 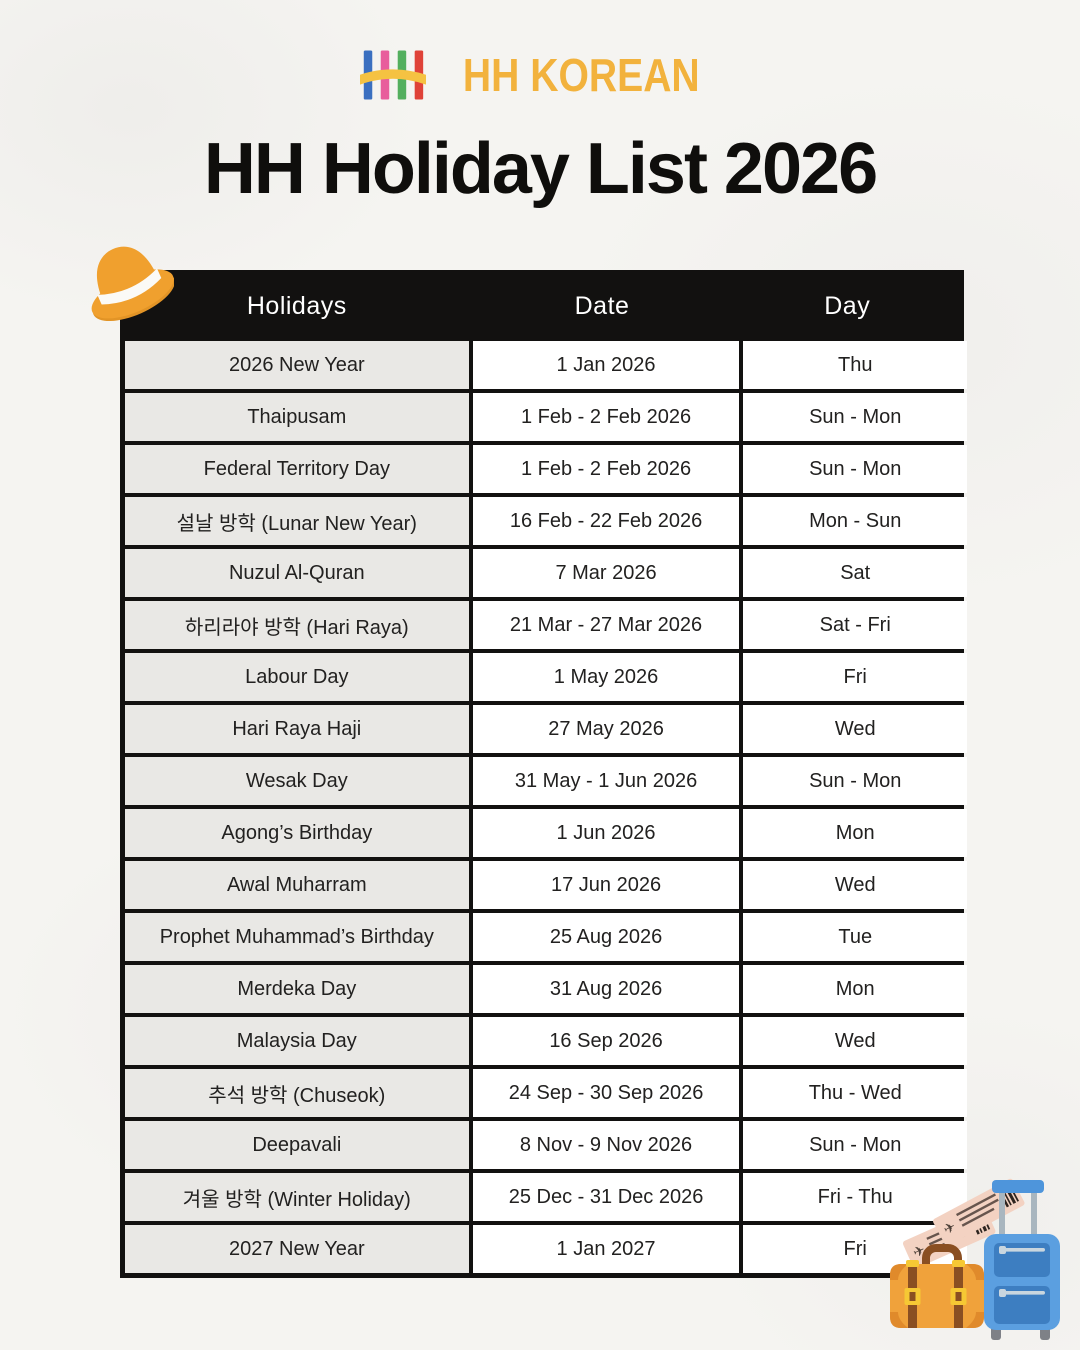 I want to click on cell-date: 17 Jun 2026, so click(x=606, y=885).